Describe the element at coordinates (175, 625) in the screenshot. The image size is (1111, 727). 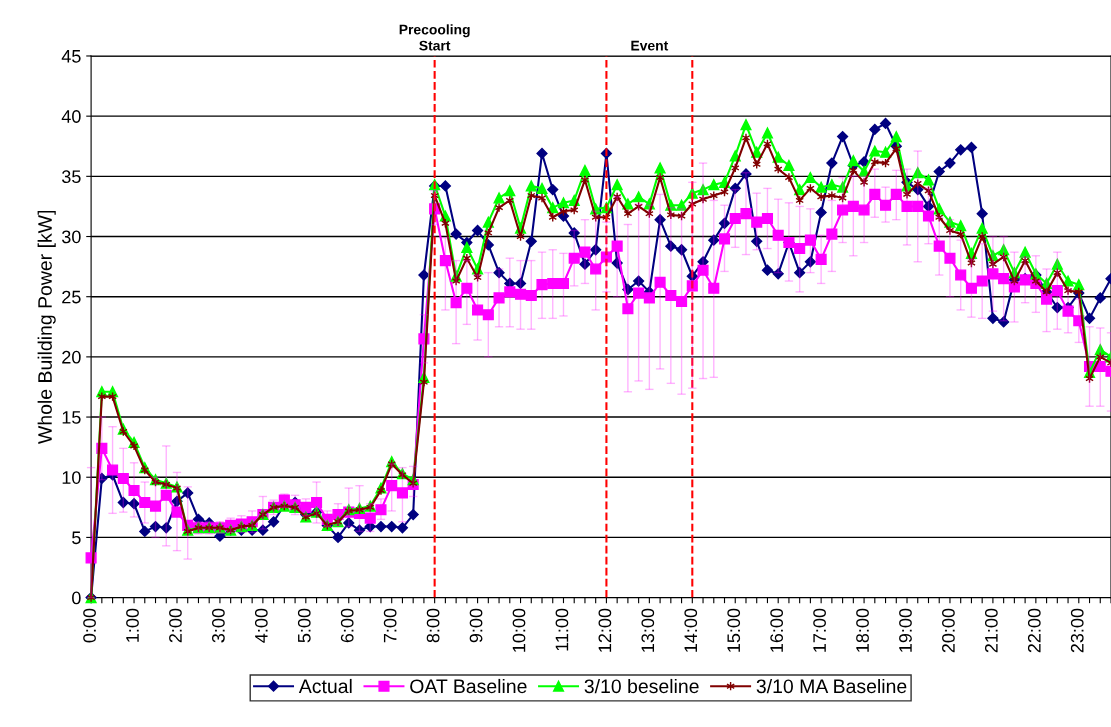
I see `x-tick-label: 2:00` at that location.